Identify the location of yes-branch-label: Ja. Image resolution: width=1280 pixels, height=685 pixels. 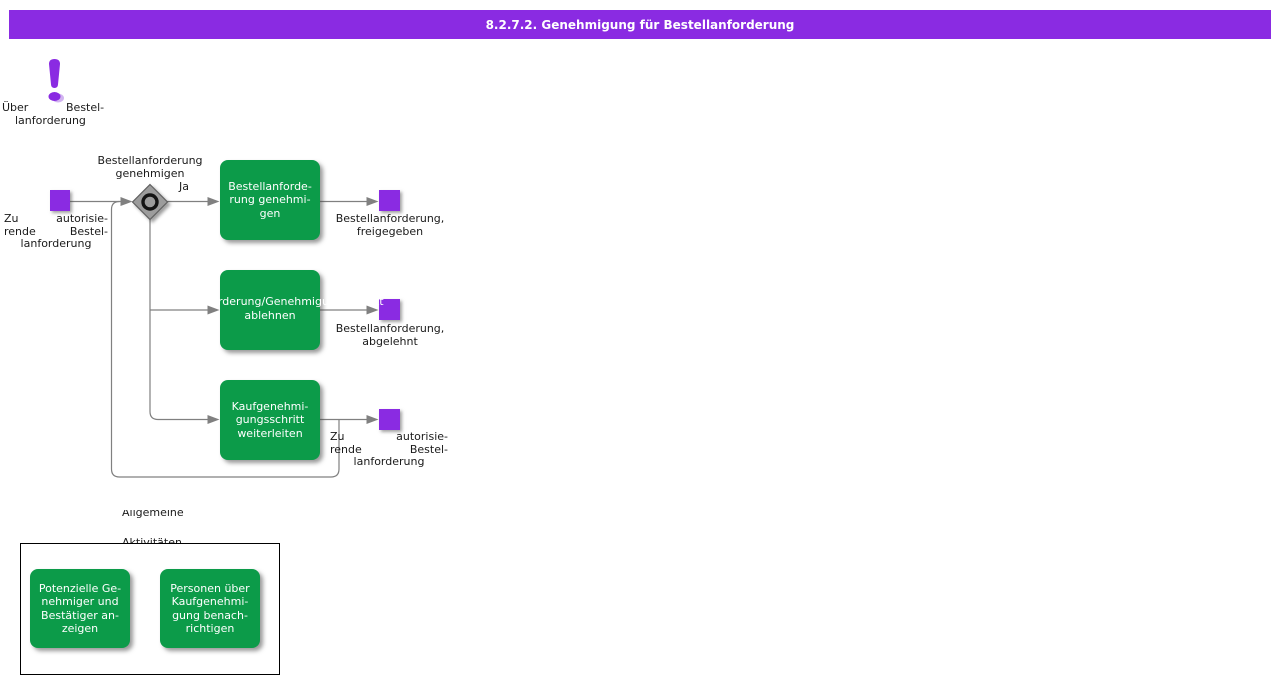
(184, 186).